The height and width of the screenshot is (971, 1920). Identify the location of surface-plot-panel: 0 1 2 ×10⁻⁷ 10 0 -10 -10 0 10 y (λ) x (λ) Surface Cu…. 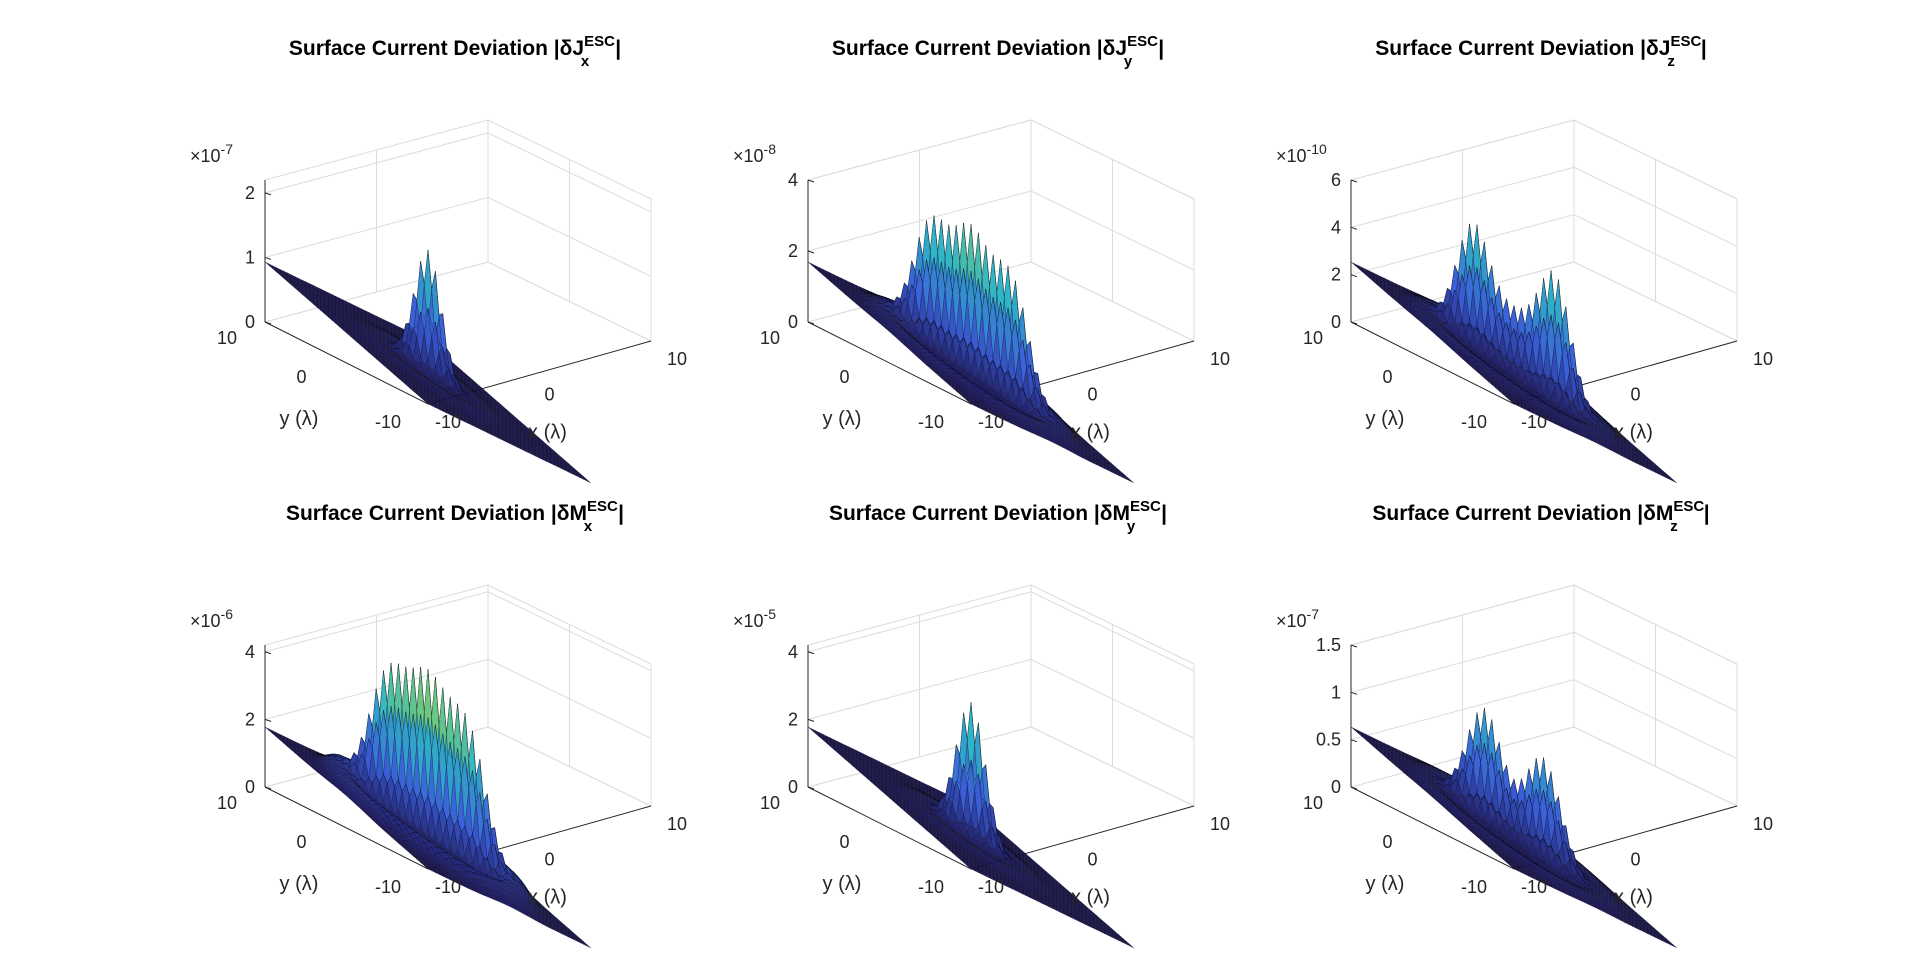
(438, 258).